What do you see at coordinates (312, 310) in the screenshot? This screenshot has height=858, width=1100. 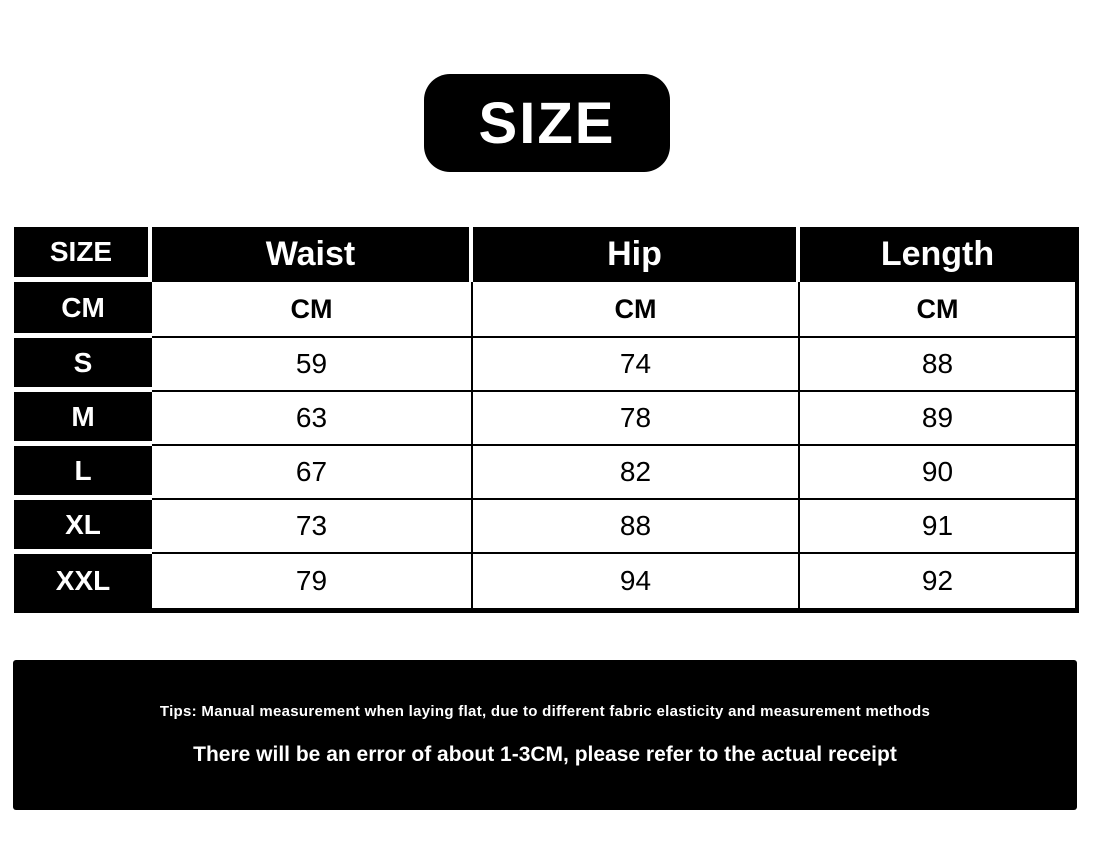 I see `unit-cell-waist: CM` at bounding box center [312, 310].